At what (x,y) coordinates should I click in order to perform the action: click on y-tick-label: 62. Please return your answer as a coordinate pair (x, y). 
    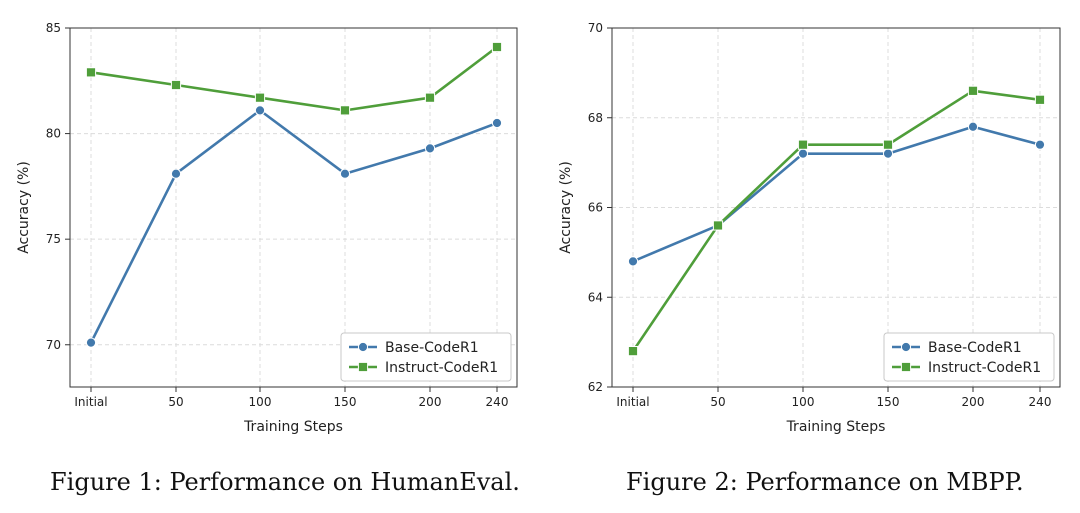
    Looking at the image, I should click on (595, 387).